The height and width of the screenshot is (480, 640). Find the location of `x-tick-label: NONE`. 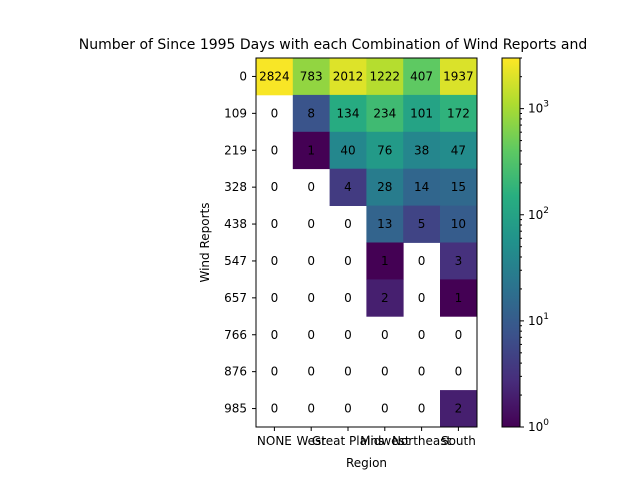

x-tick-label: NONE is located at coordinates (274, 441).